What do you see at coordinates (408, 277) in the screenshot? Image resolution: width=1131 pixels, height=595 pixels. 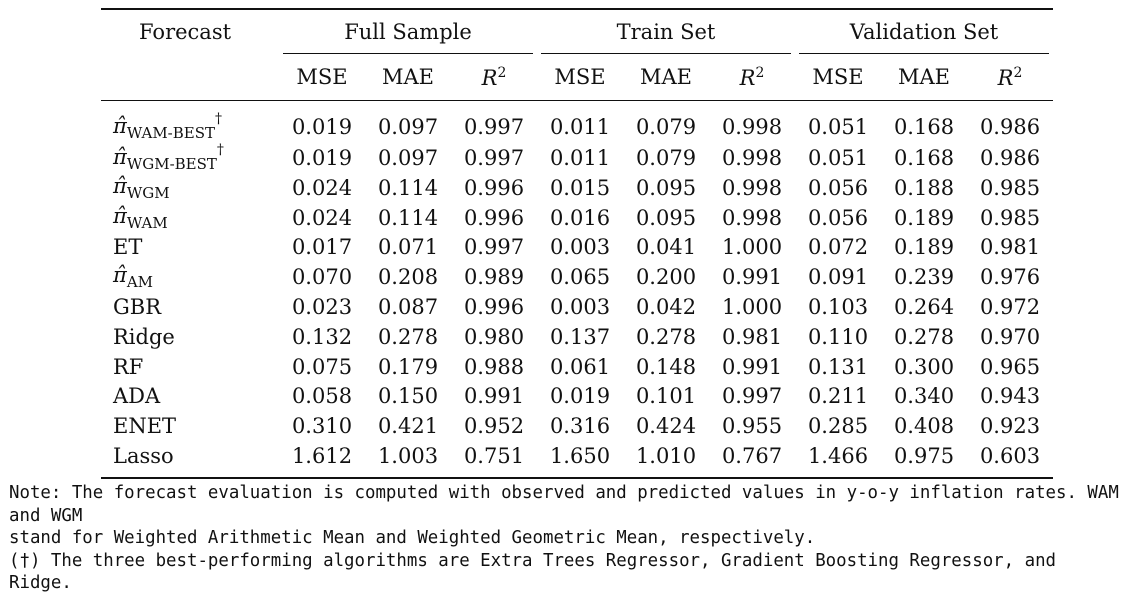 I see `cell-full-sample-mae: 0.208` at bounding box center [408, 277].